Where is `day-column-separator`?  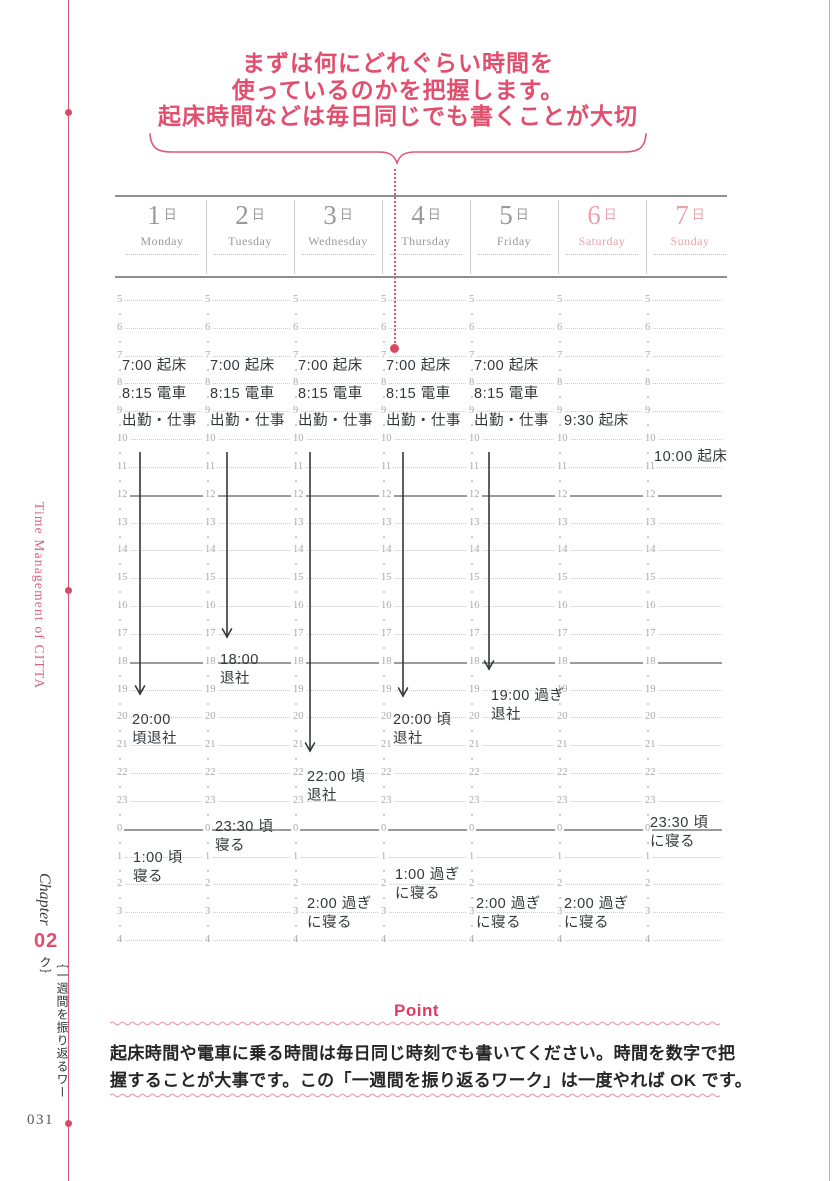 day-column-separator is located at coordinates (294, 237).